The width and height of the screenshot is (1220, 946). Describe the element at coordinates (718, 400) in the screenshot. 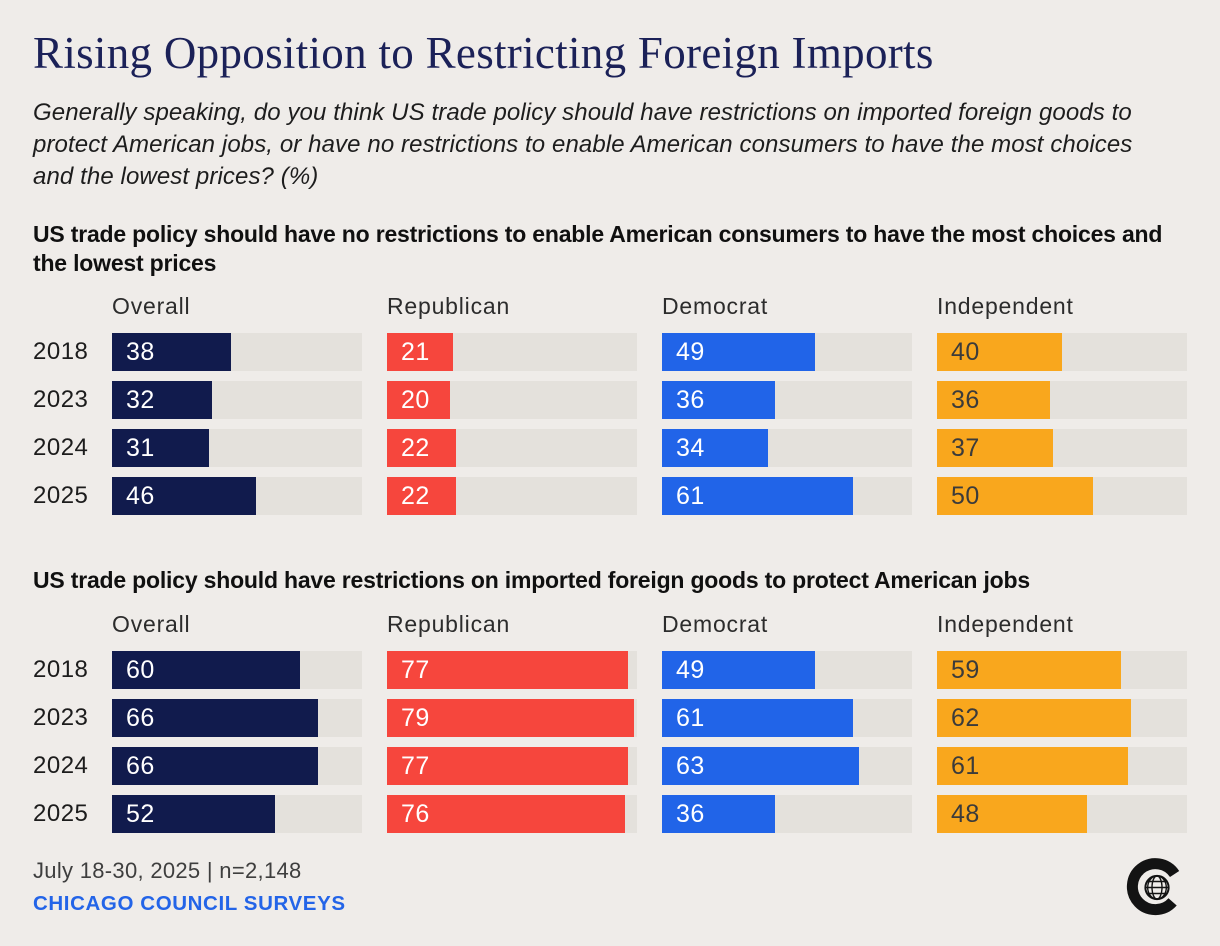

I see `bar-democrat-2023: 36` at that location.